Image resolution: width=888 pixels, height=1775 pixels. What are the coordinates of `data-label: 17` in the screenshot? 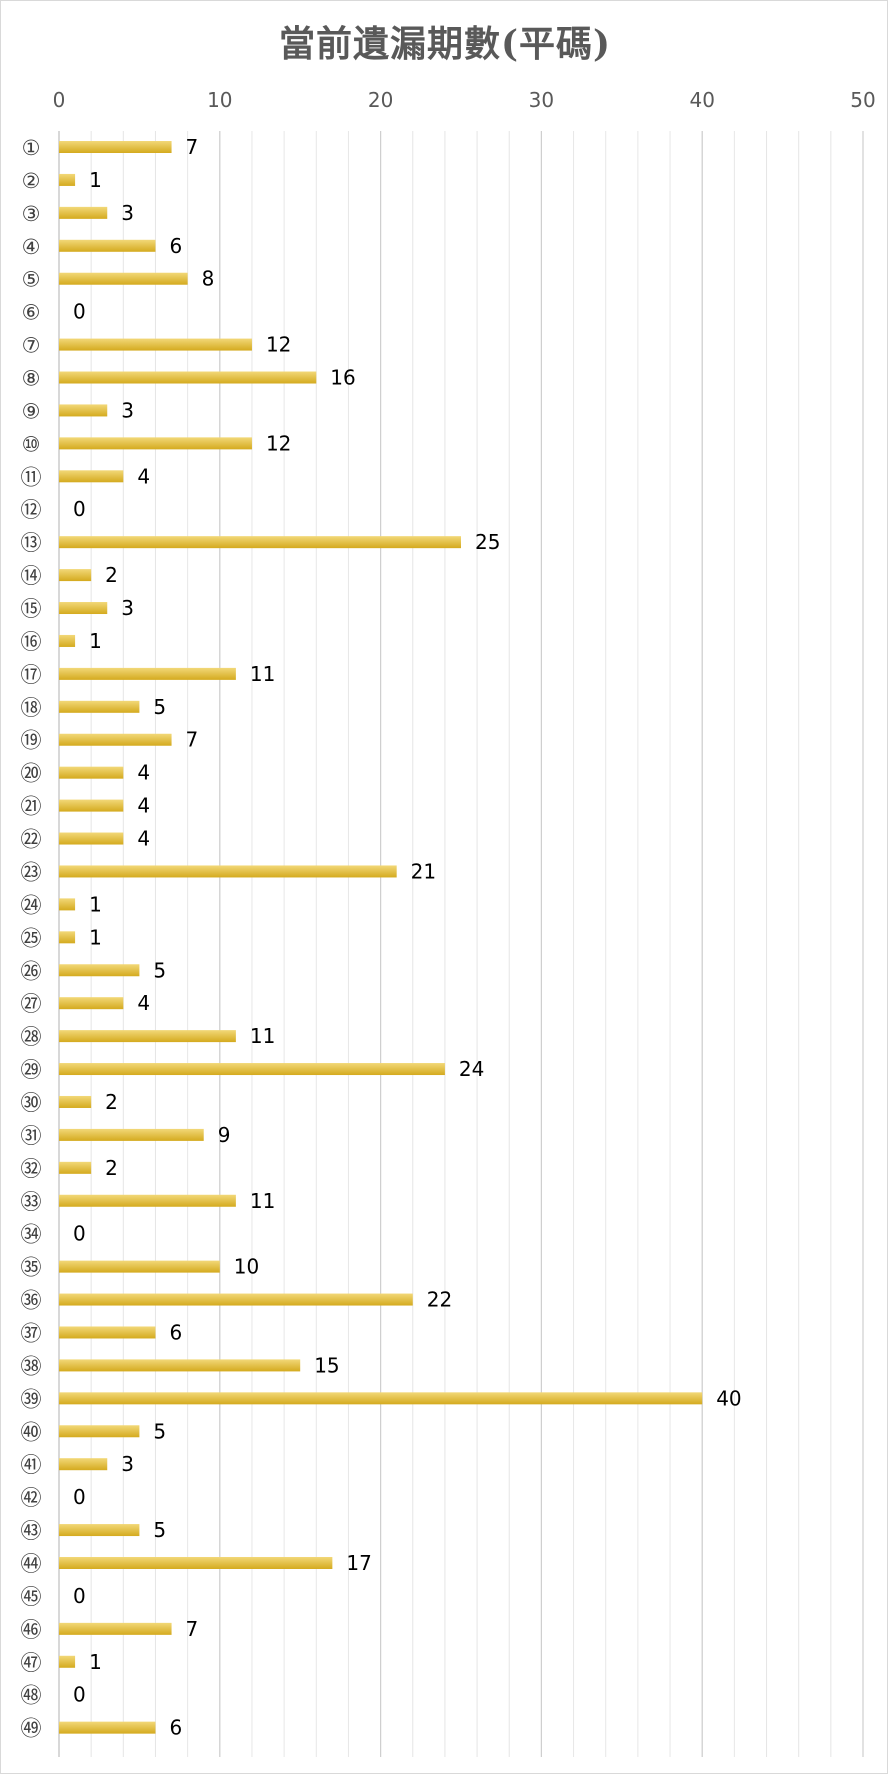 It's located at (358, 1563).